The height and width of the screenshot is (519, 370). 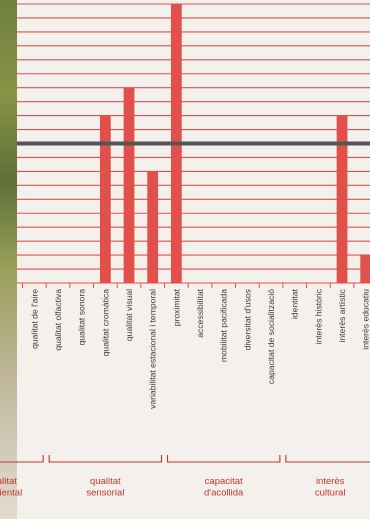 What do you see at coordinates (330, 493) in the screenshot?
I see `group-label: cultural` at bounding box center [330, 493].